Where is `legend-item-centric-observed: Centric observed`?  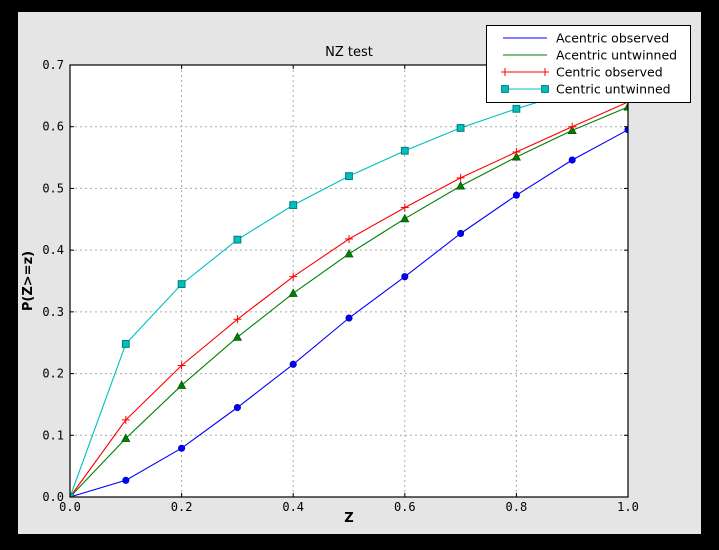
legend-item-centric-observed: Centric observed is located at coordinates (582, 72).